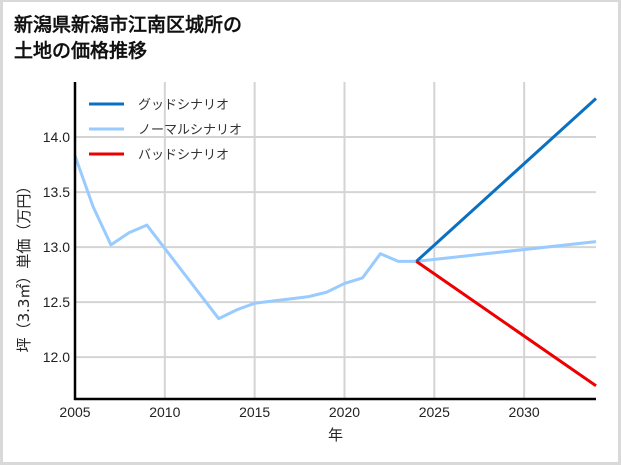 The height and width of the screenshot is (465, 621). Describe the element at coordinates (190, 130) in the screenshot. I see `legend-label: ノーマルシナリオ` at that location.